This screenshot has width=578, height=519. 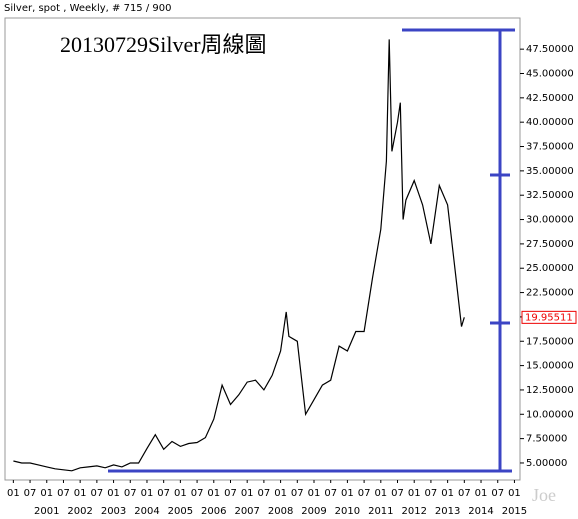 What do you see at coordinates (550, 147) in the screenshot?
I see `y-tick-label: 37.50000` at bounding box center [550, 147].